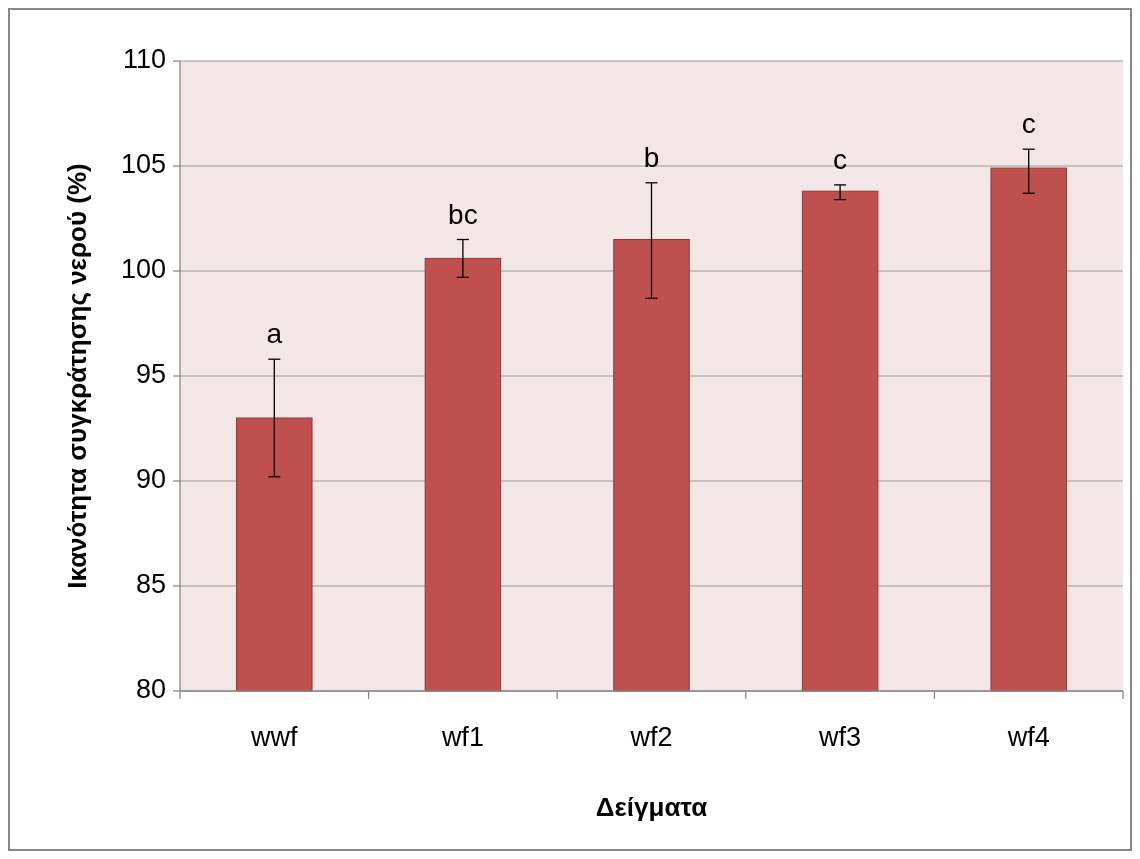 Image resolution: width=1140 pixels, height=859 pixels. What do you see at coordinates (274, 334) in the screenshot?
I see `annotation: a` at bounding box center [274, 334].